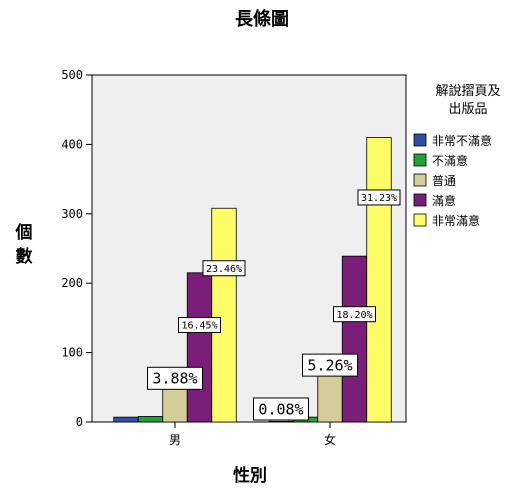  Describe the element at coordinates (456, 220) in the screenshot. I see `legend-label-5: 非常滿意` at that location.